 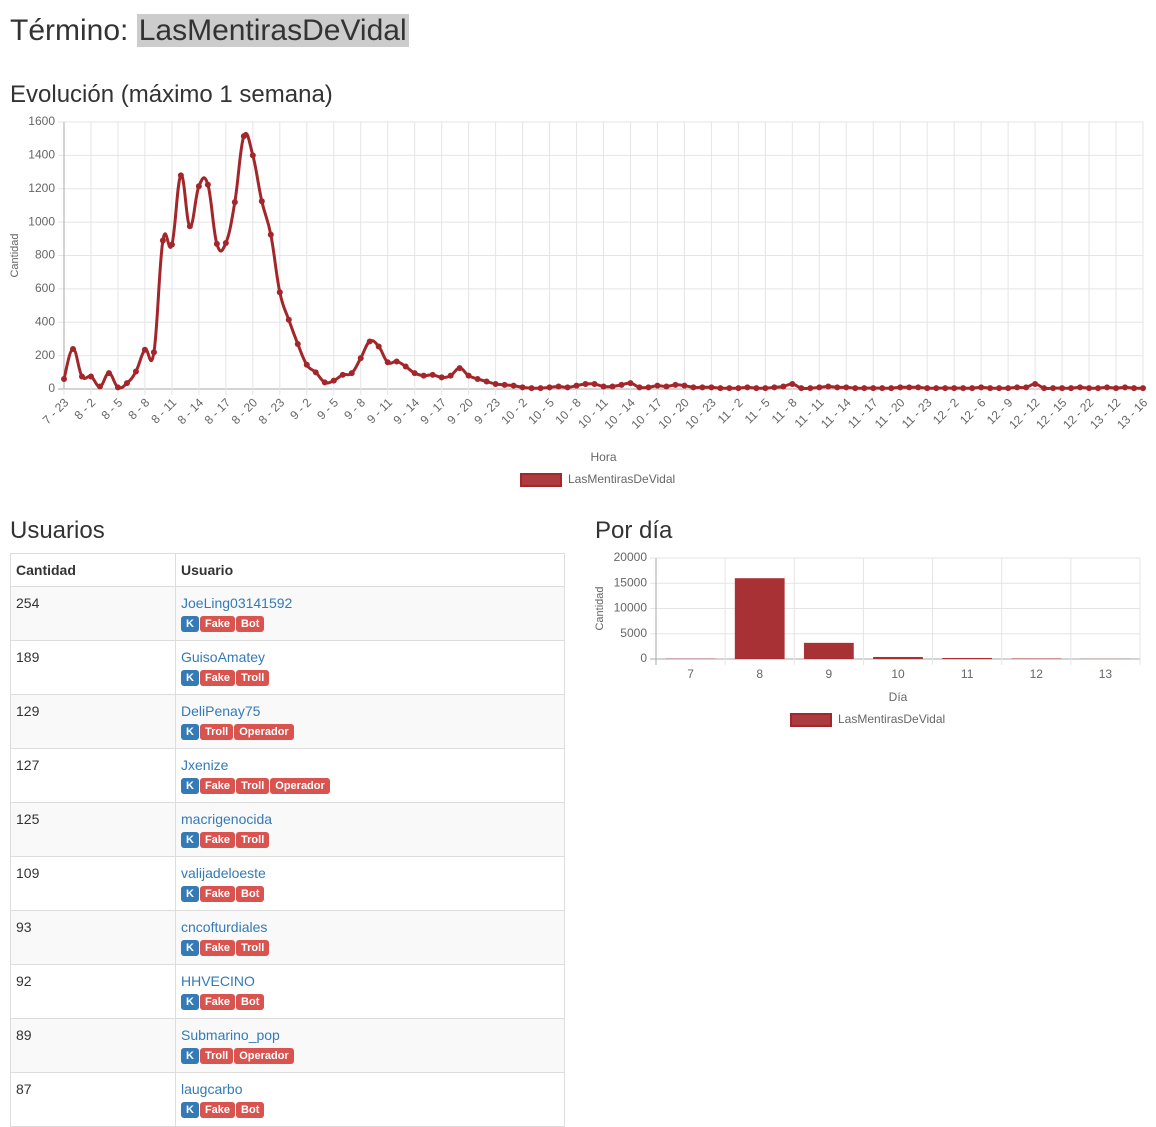 What do you see at coordinates (973, 411) in the screenshot?
I see `x-tick-label: 12 - 6` at bounding box center [973, 411].